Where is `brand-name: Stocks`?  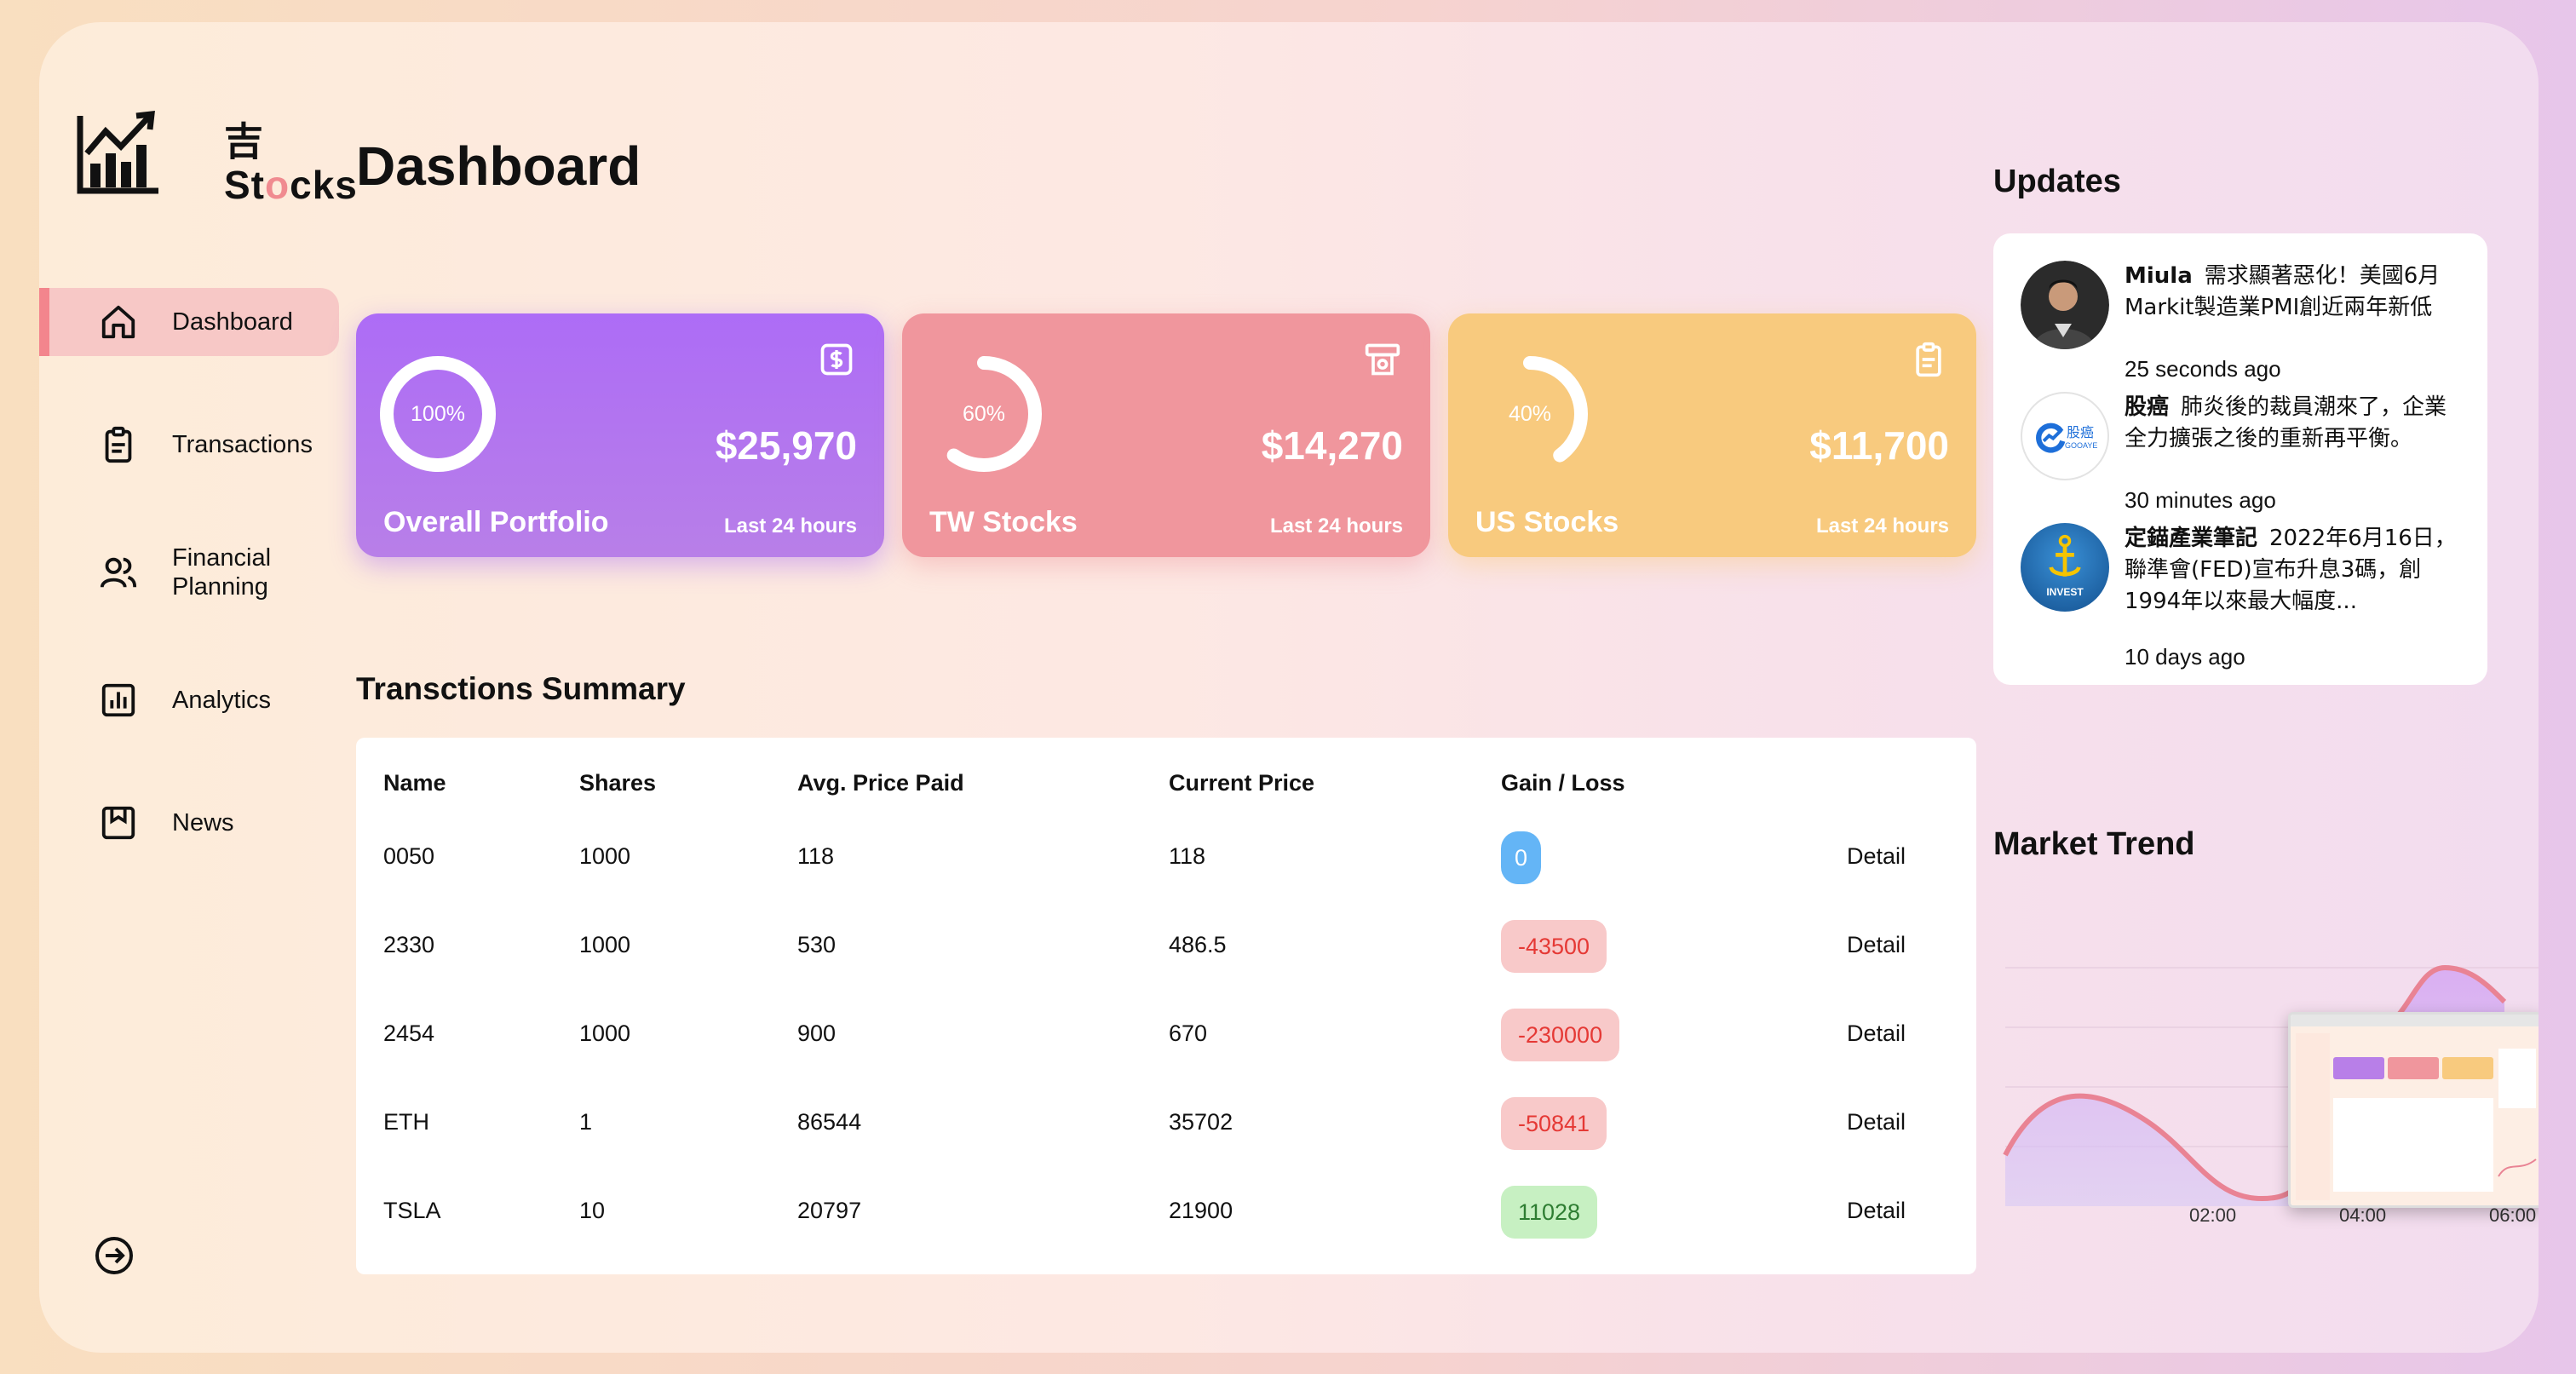
brand-name: Stocks is located at coordinates (291, 185).